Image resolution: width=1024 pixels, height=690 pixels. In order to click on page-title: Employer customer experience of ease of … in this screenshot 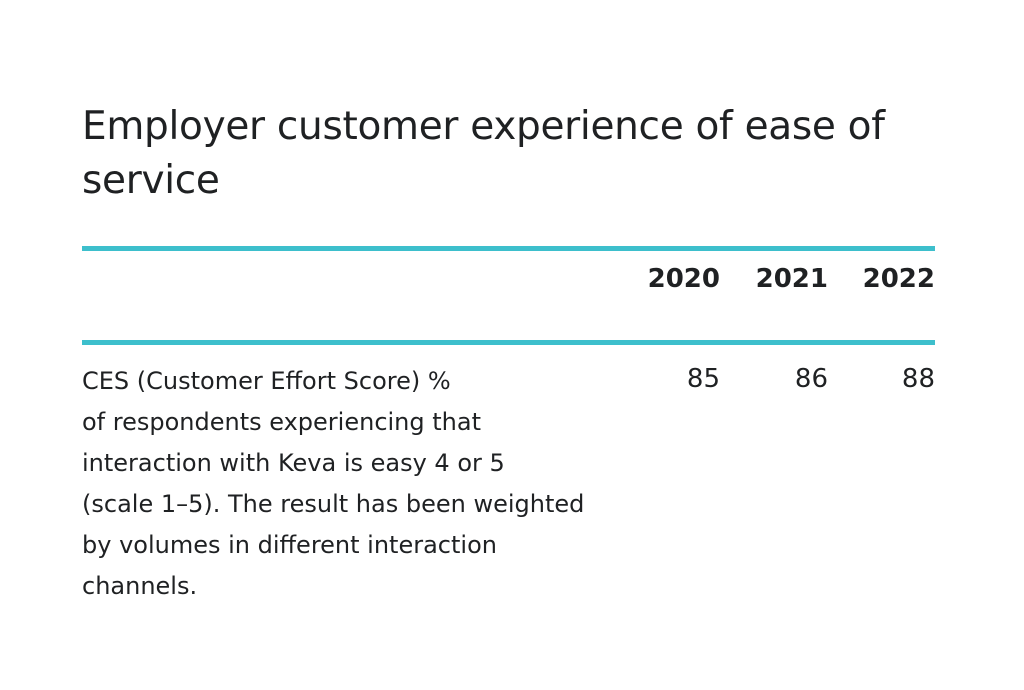, I will do `click(483, 153)`.